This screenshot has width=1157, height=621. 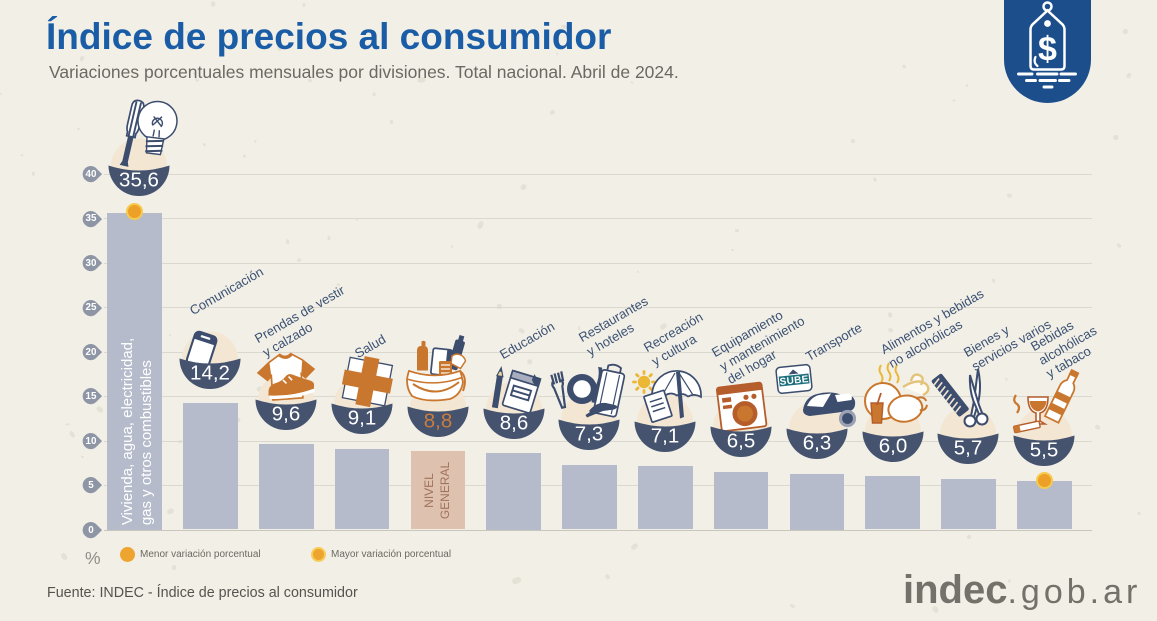 What do you see at coordinates (741, 441) in the screenshot?
I see `svg-text: 6,5` at bounding box center [741, 441].